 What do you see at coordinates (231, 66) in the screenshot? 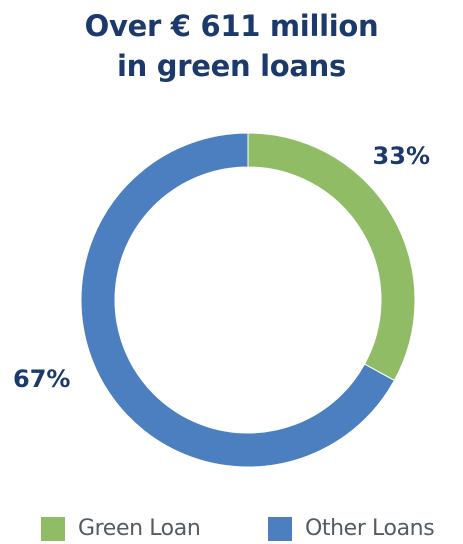
I see `chart-title-line-2: in green loans` at bounding box center [231, 66].